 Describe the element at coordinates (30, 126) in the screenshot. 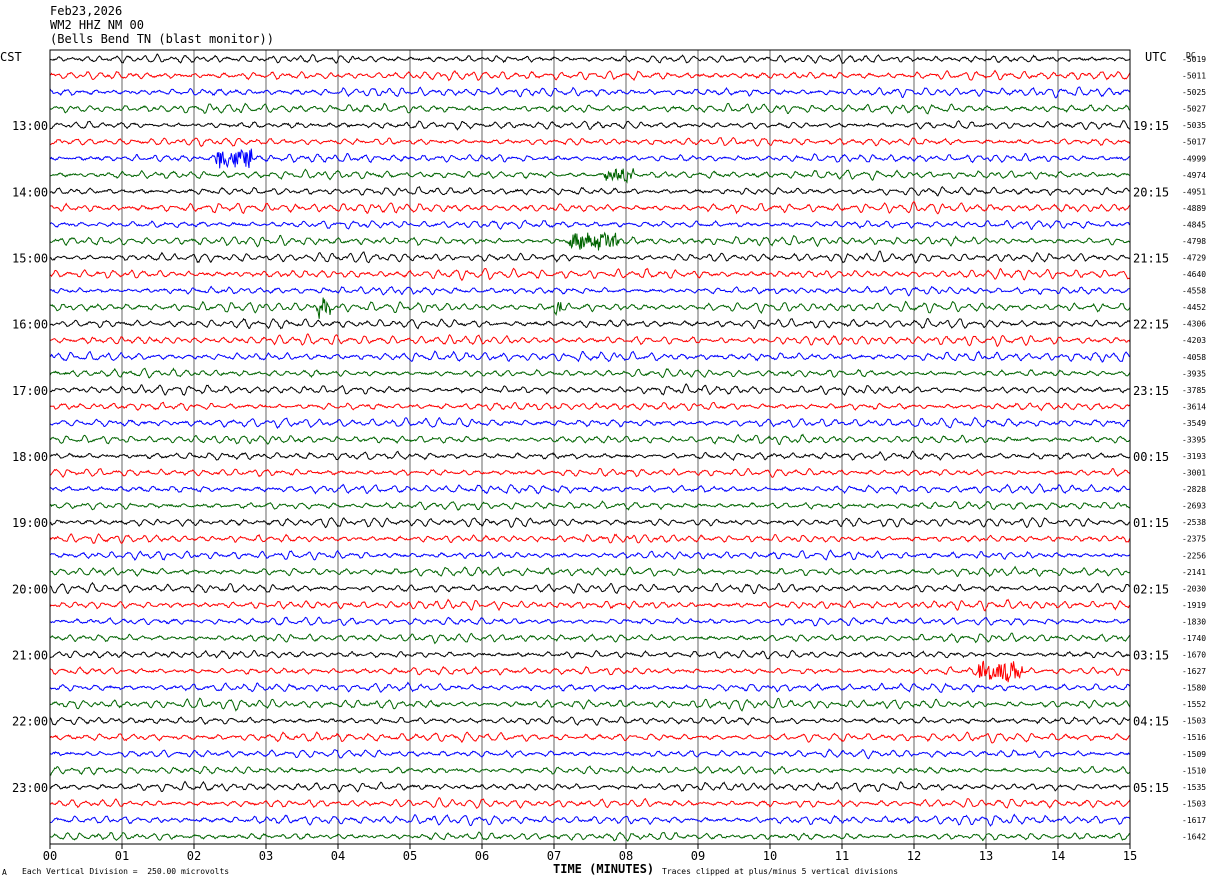

I see `cst-hour-label: 13:00` at that location.